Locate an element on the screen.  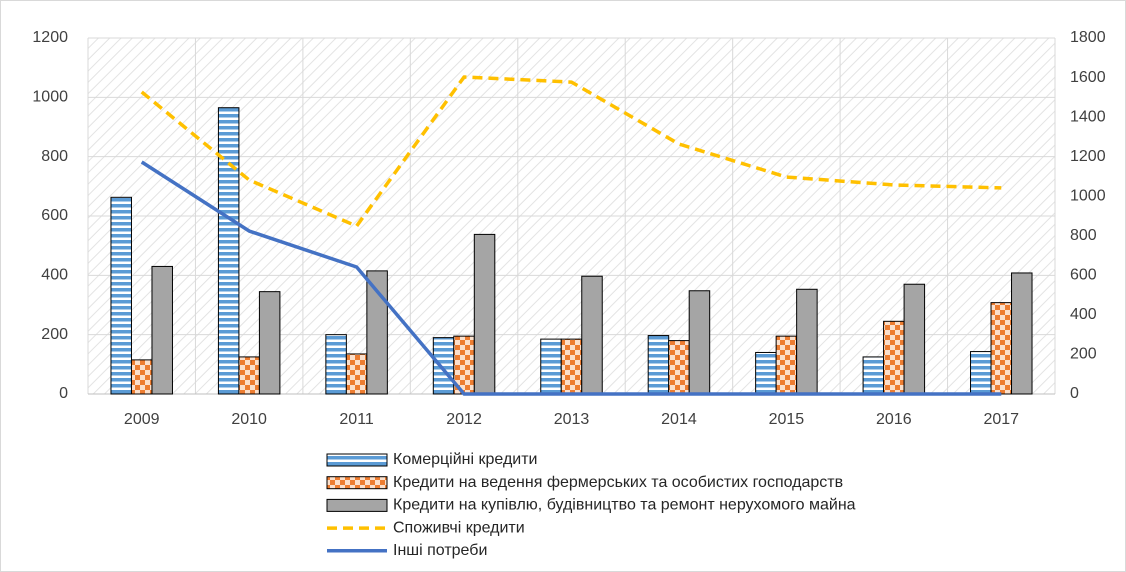
y2-tick-label: 800 is located at coordinates (1083, 235).